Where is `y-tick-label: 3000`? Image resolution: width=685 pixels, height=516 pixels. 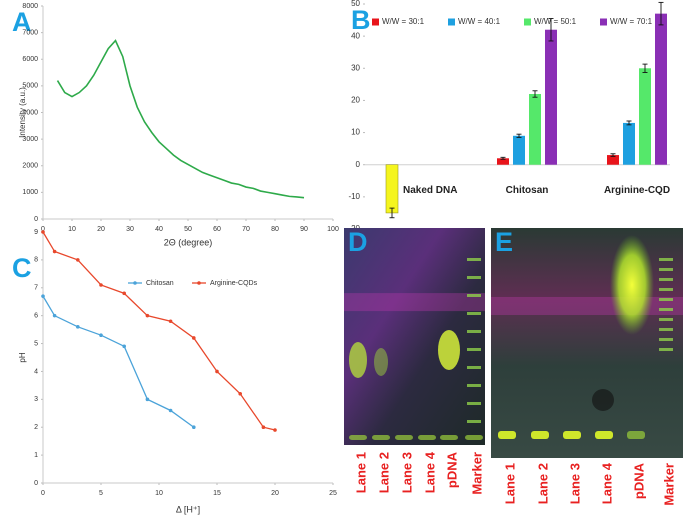 y-tick-label: 3000 is located at coordinates (30, 139).